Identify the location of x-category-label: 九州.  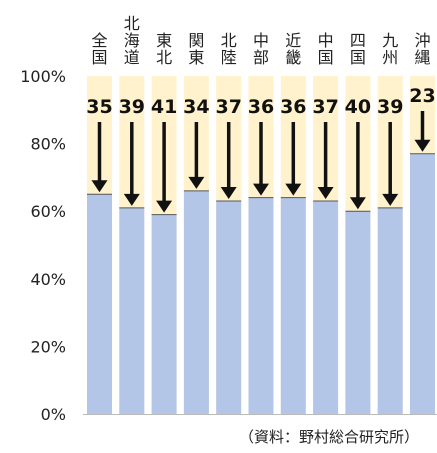
(390, 49).